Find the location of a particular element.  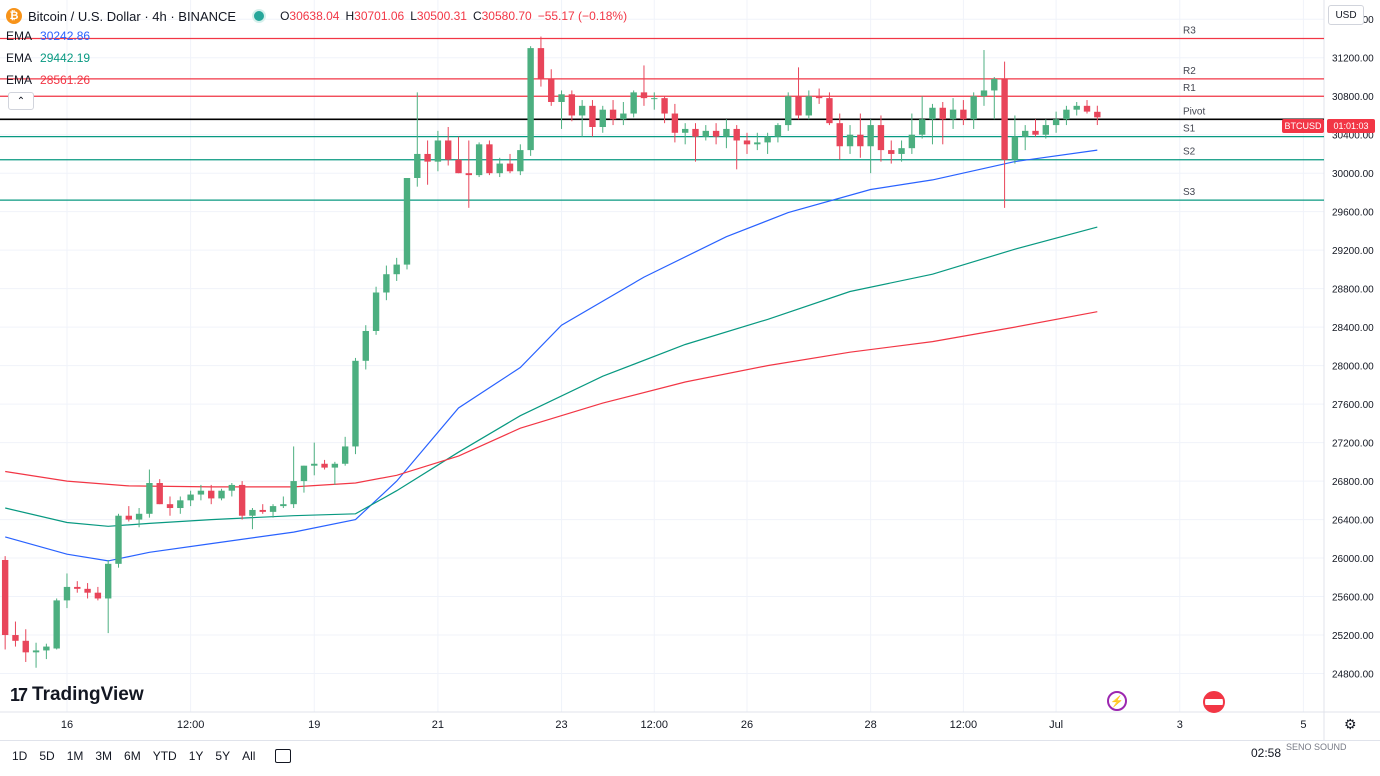

y-tick-label: 30400.00 is located at coordinates (1353, 136).